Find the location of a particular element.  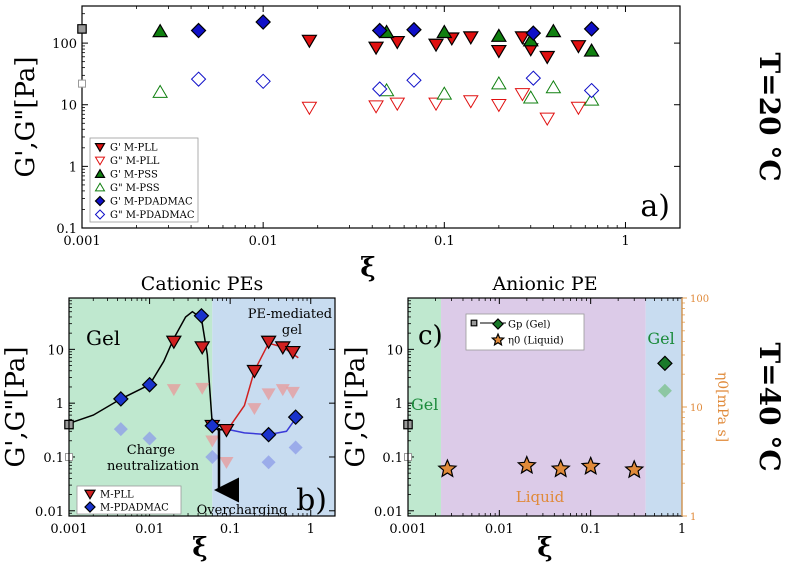

panel-b-regions is located at coordinates (202, 407).